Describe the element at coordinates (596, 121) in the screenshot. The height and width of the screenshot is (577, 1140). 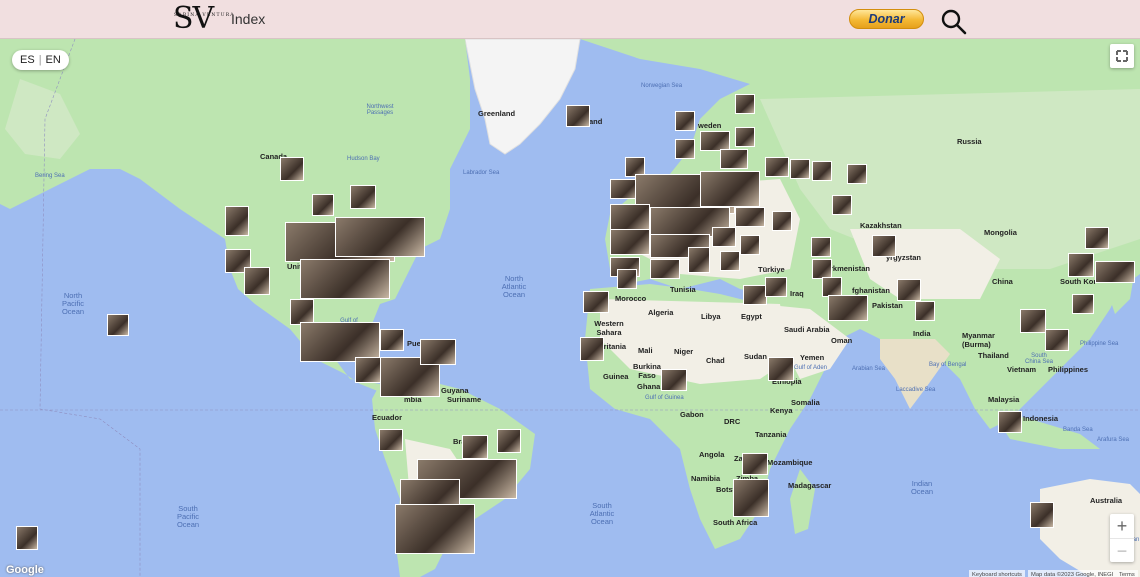
I see `label-iceland: and` at that location.